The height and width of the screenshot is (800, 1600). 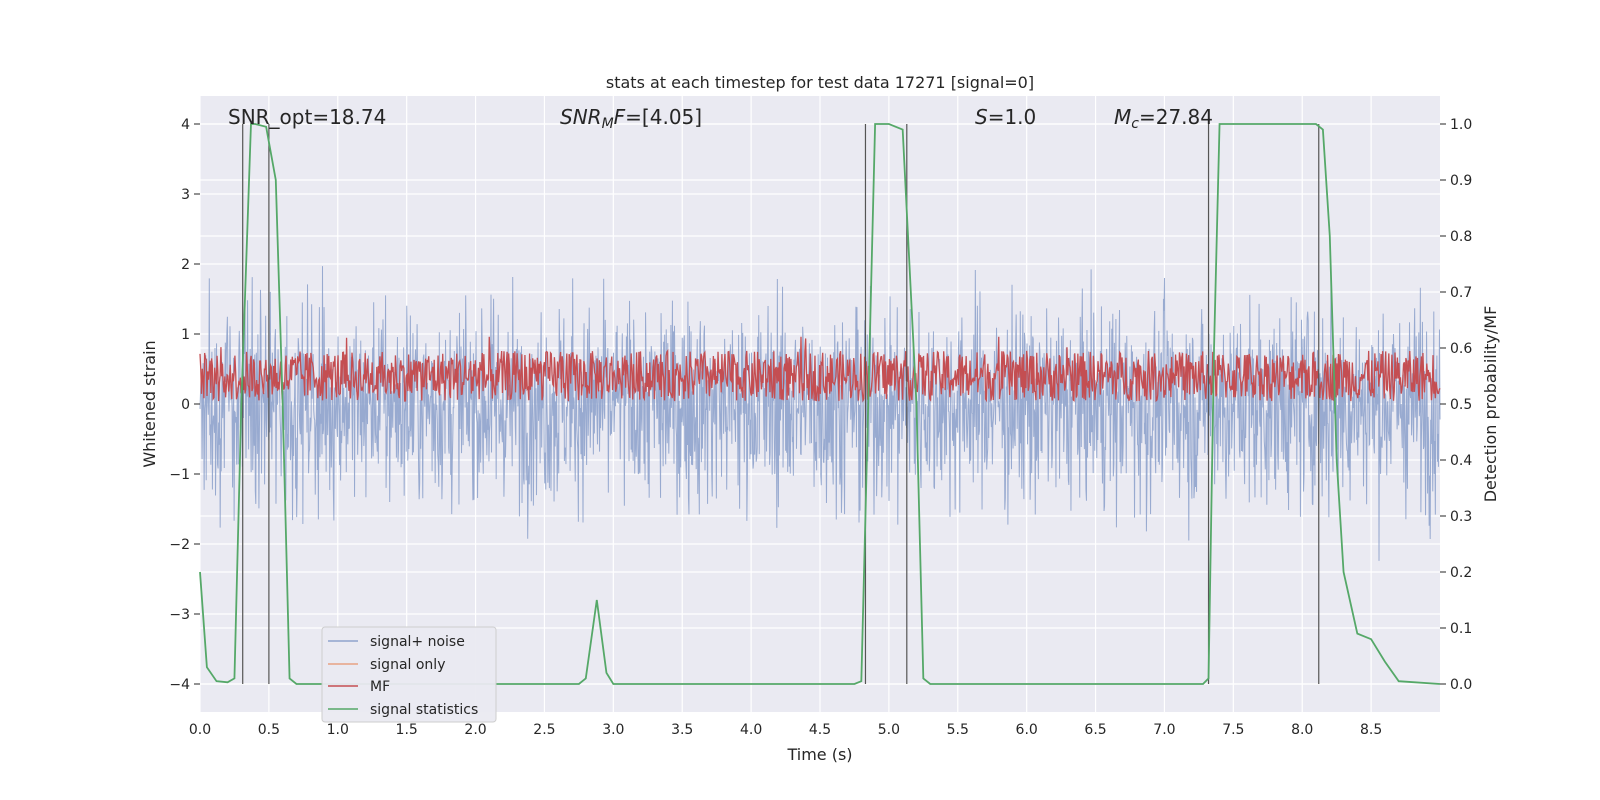 What do you see at coordinates (1461, 293) in the screenshot?
I see `y-tick-label-right: 0.7` at bounding box center [1461, 293].